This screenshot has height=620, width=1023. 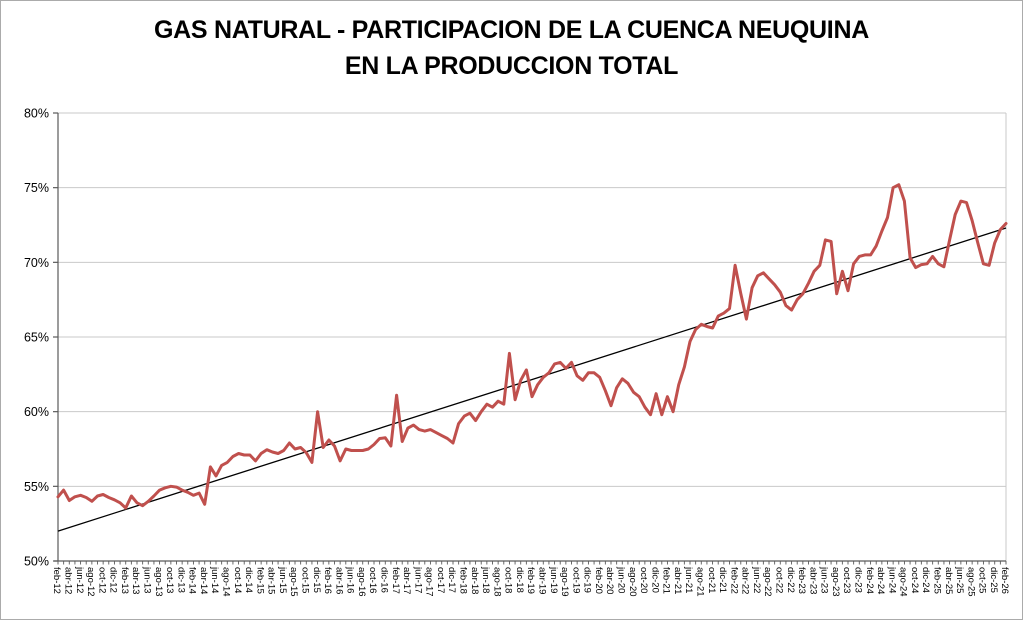 I want to click on x-tick-label: oct-18, so click(x=508, y=580).